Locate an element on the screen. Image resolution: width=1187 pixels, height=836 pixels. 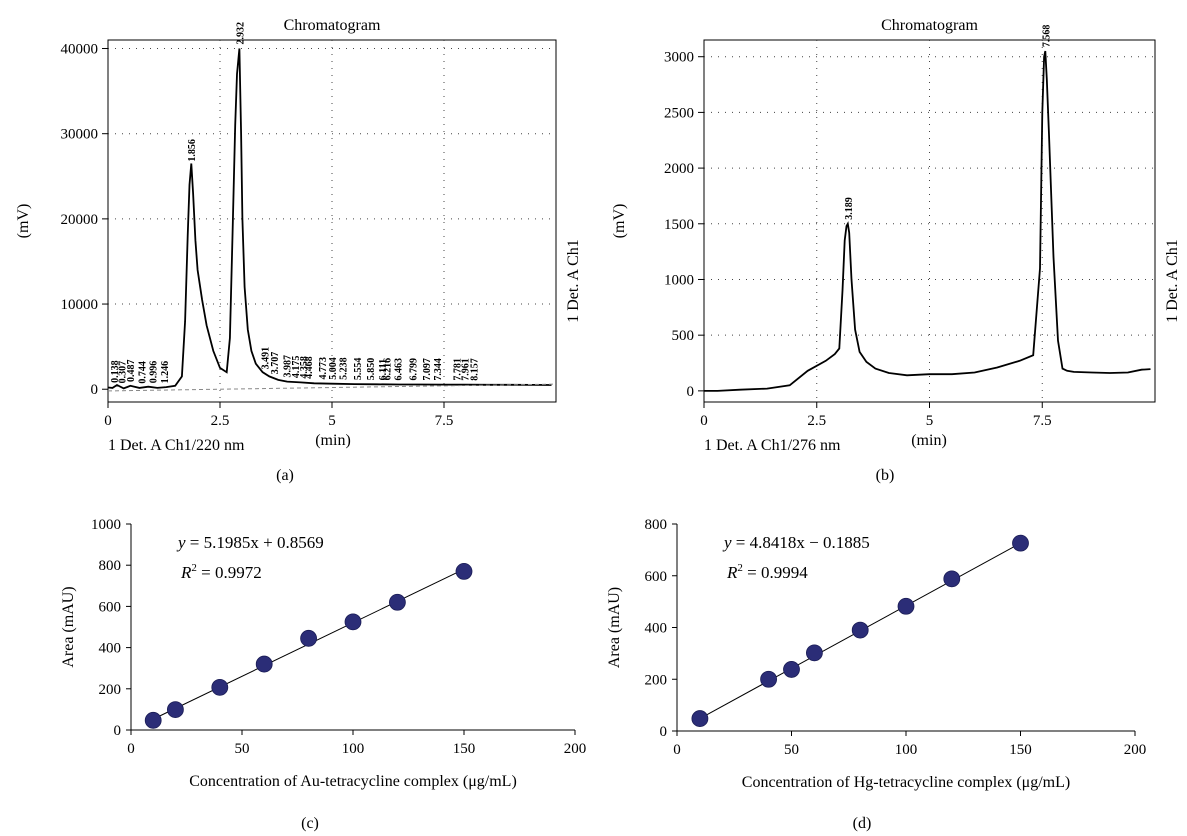
y-tick-label: 2000 is located at coordinates (679, 169).